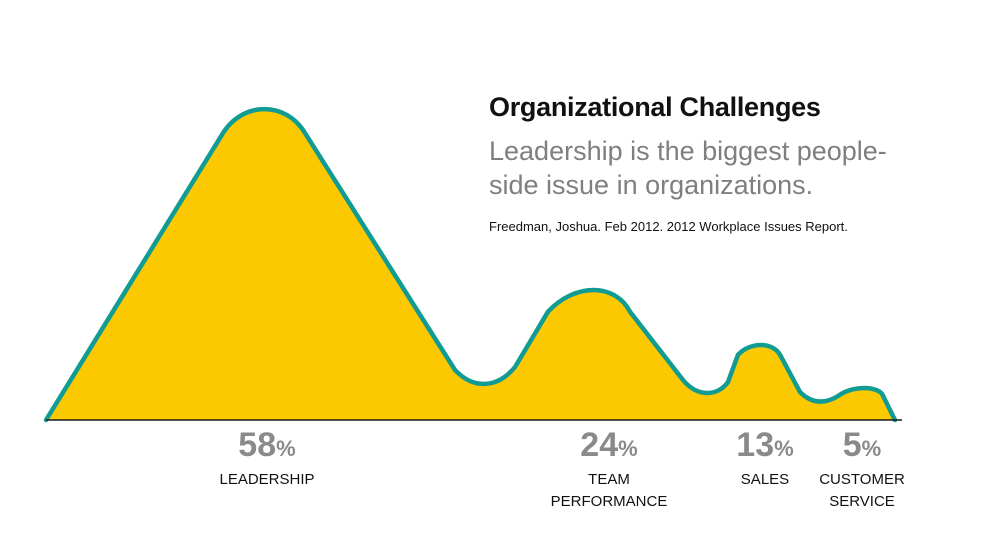 This screenshot has height=556, width=1000. Describe the element at coordinates (609, 445) in the screenshot. I see `value-label: 24%` at that location.